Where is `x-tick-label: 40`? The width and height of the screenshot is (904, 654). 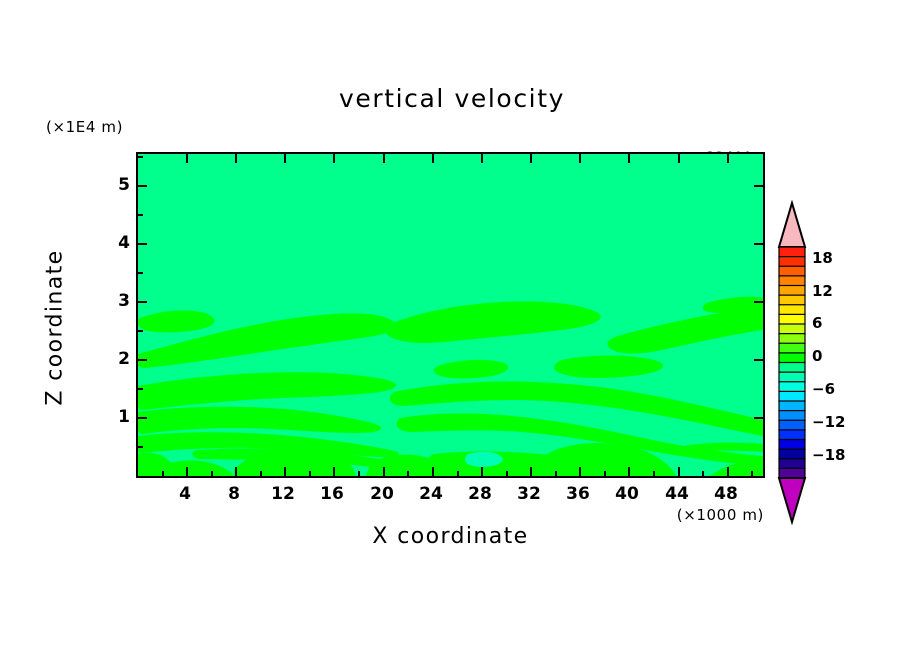
x-tick-label: 40 is located at coordinates (627, 494).